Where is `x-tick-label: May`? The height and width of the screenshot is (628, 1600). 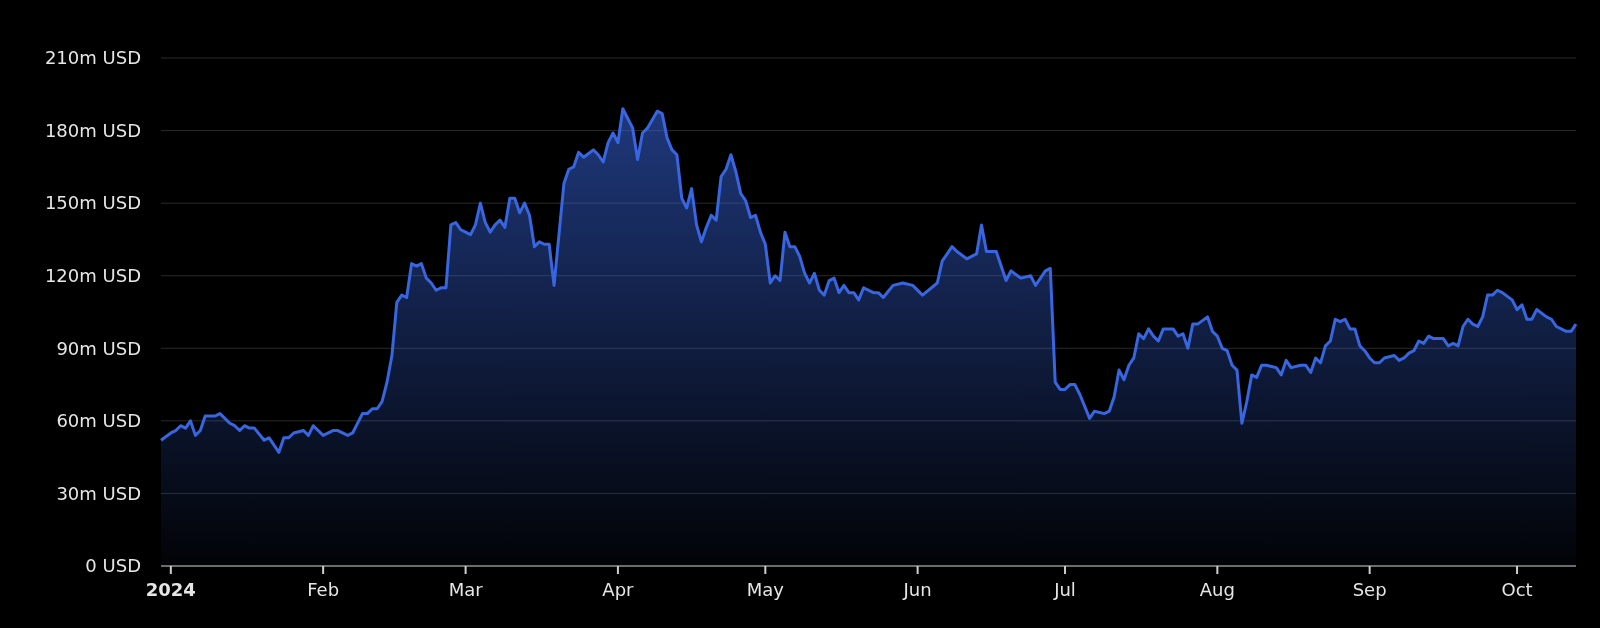 x-tick-label: May is located at coordinates (765, 589).